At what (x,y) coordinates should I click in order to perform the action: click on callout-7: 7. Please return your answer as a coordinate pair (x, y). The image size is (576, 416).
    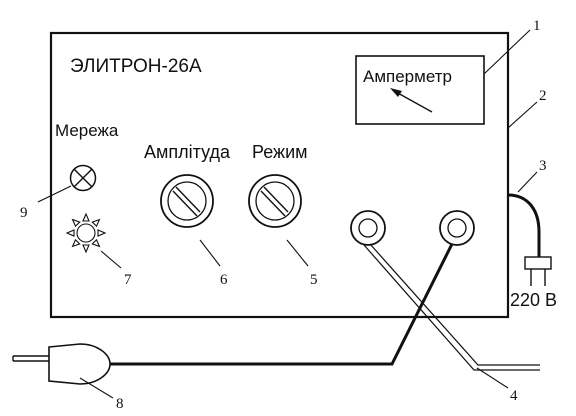
    Looking at the image, I should click on (128, 280).